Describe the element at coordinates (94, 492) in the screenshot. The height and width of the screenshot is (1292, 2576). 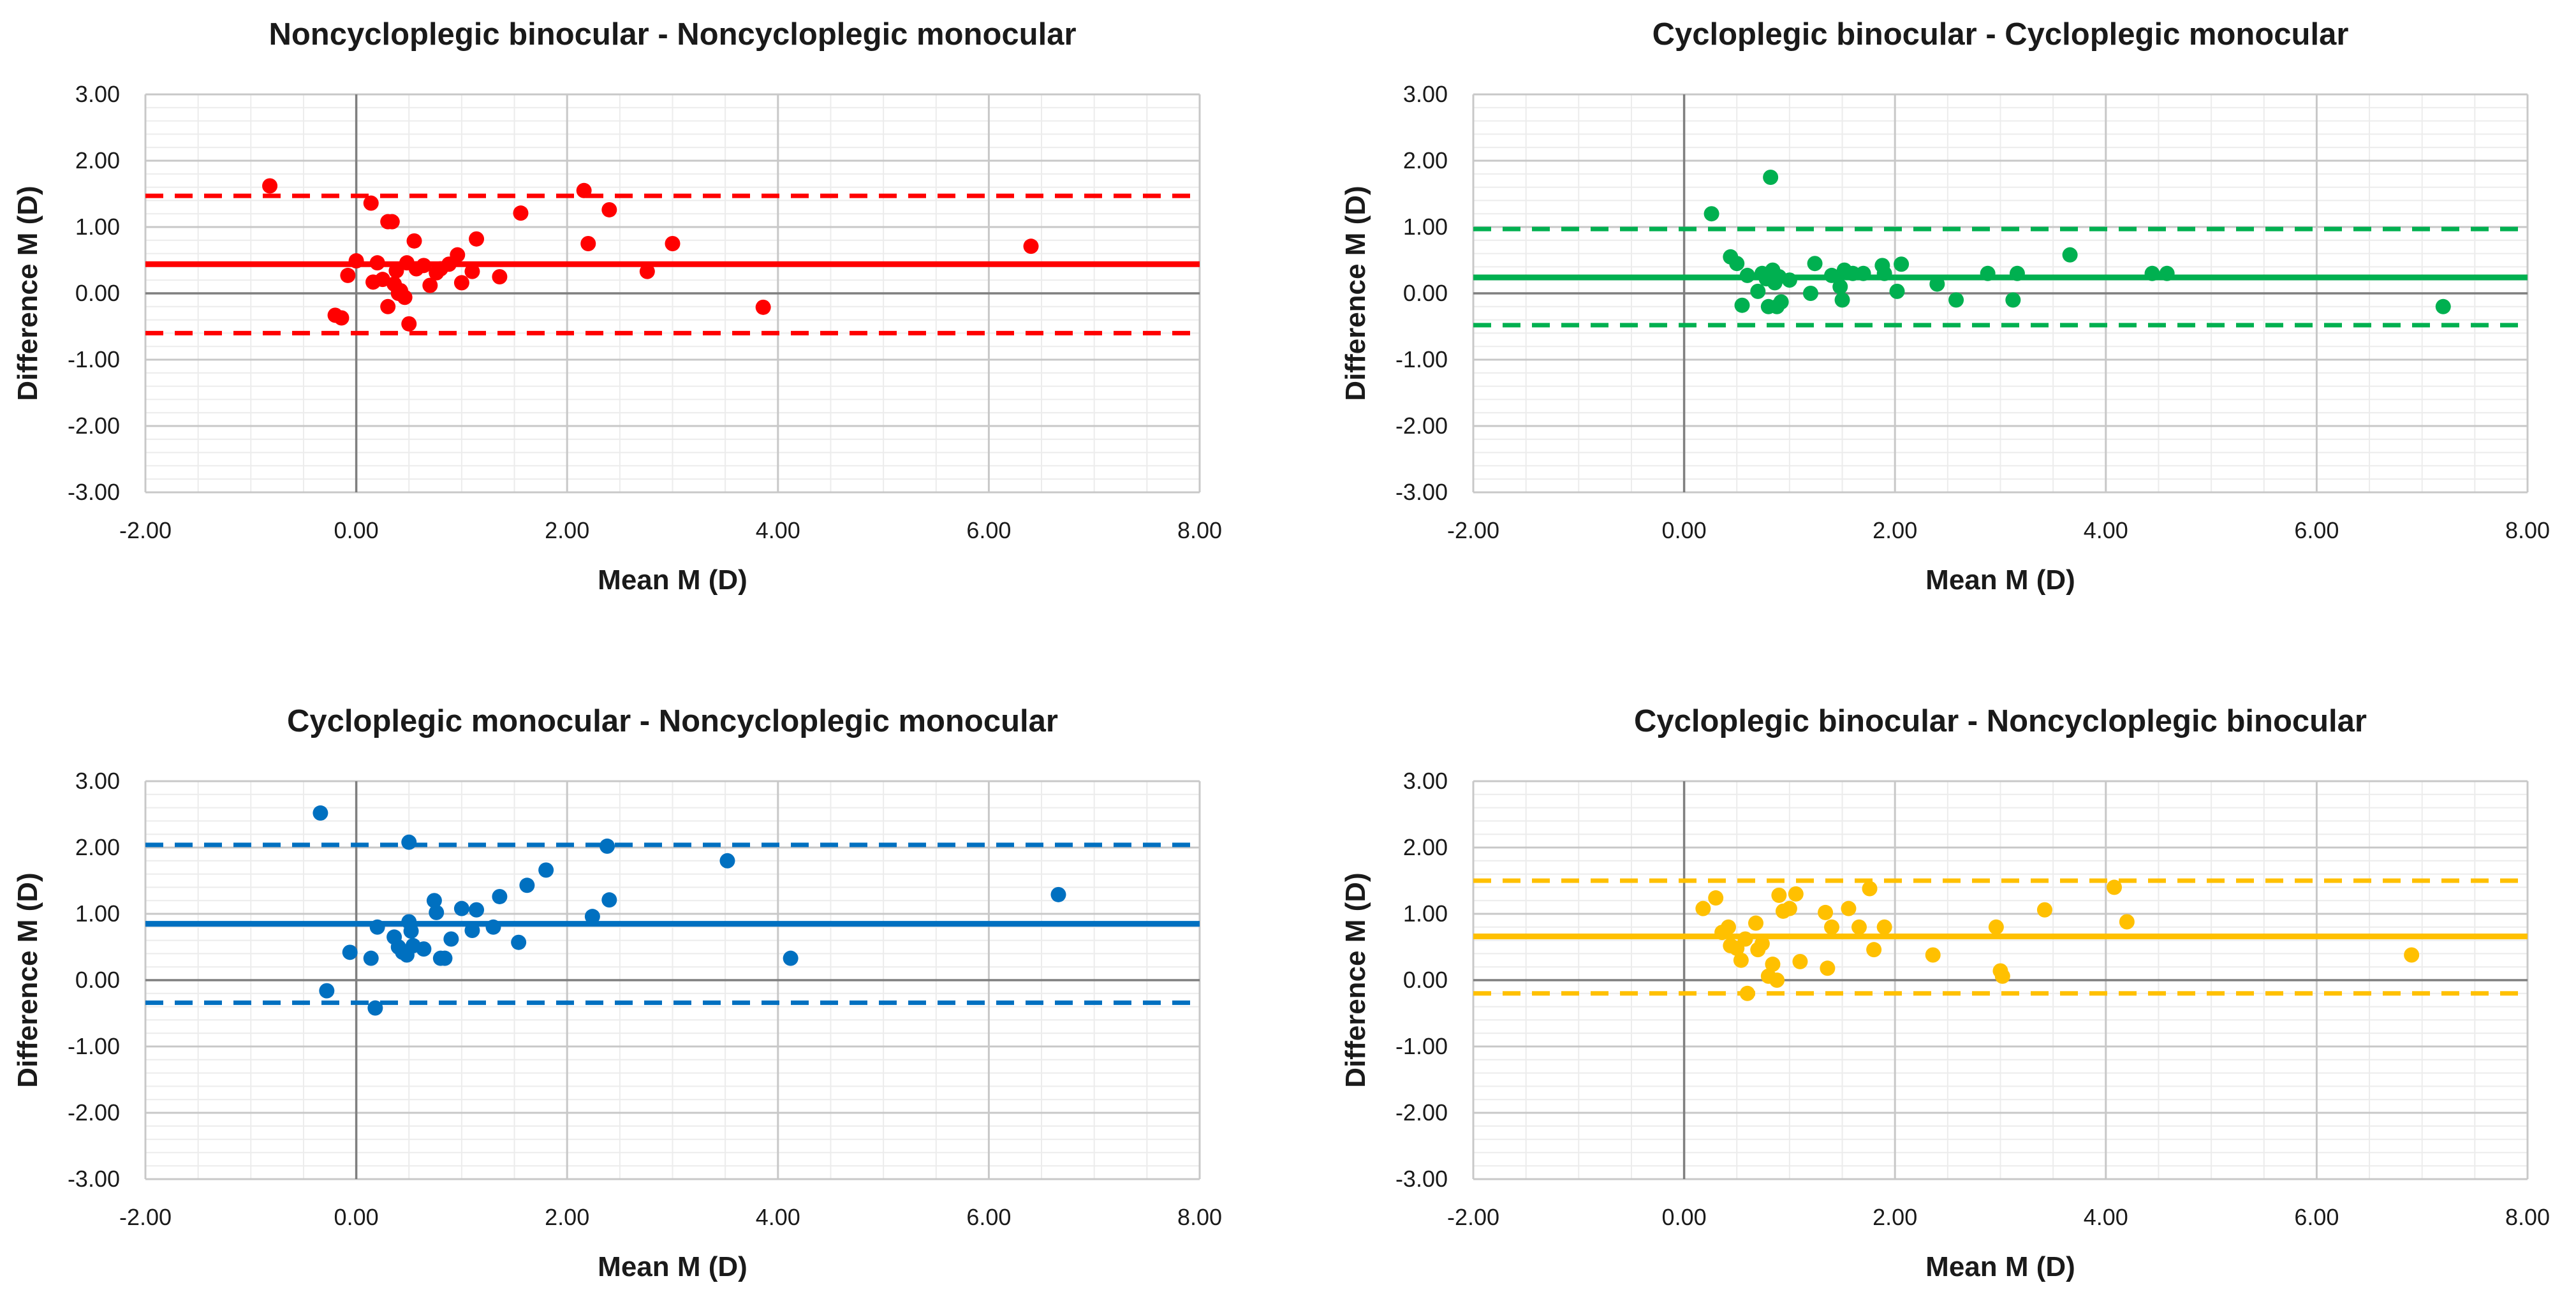
I see `y-tick-label: -3.00` at that location.